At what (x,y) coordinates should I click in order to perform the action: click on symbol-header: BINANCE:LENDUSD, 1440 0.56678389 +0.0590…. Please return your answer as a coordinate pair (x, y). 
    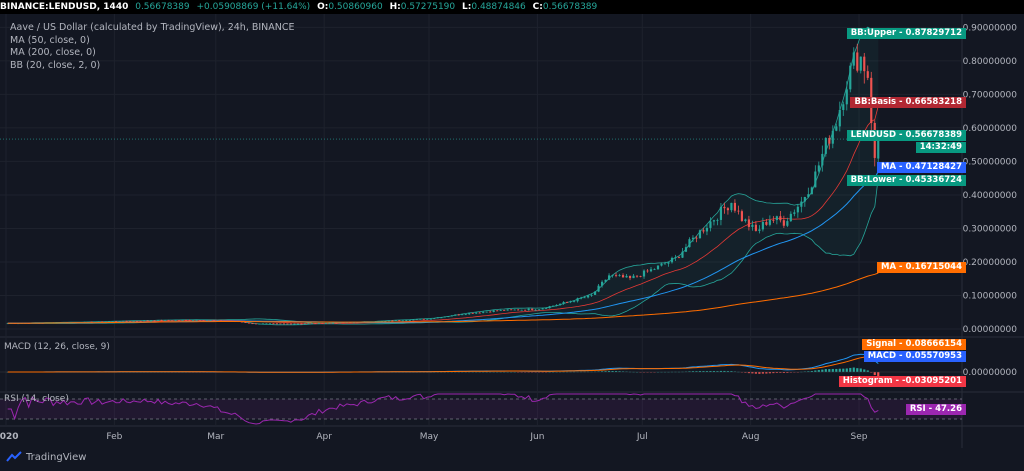
    Looking at the image, I should click on (512, 7).